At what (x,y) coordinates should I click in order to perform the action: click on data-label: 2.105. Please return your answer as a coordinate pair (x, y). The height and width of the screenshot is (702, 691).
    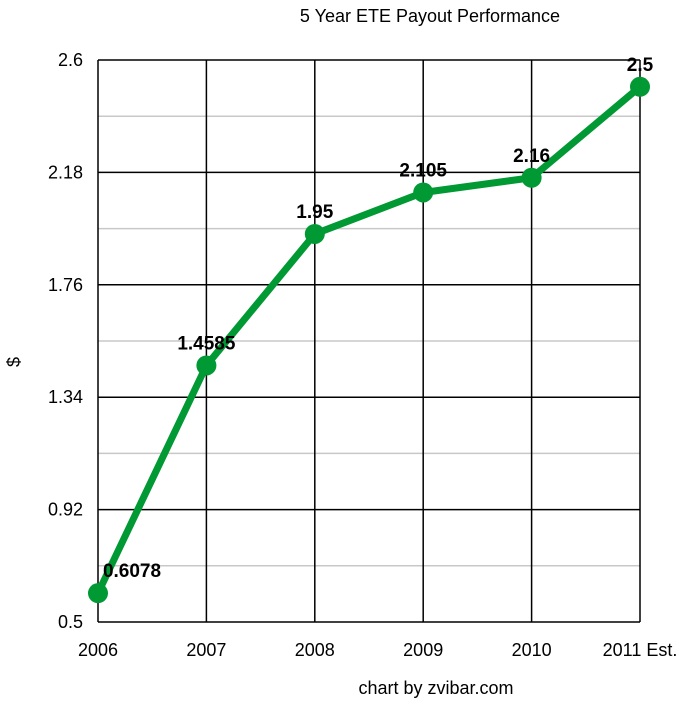
    Looking at the image, I should click on (423, 170).